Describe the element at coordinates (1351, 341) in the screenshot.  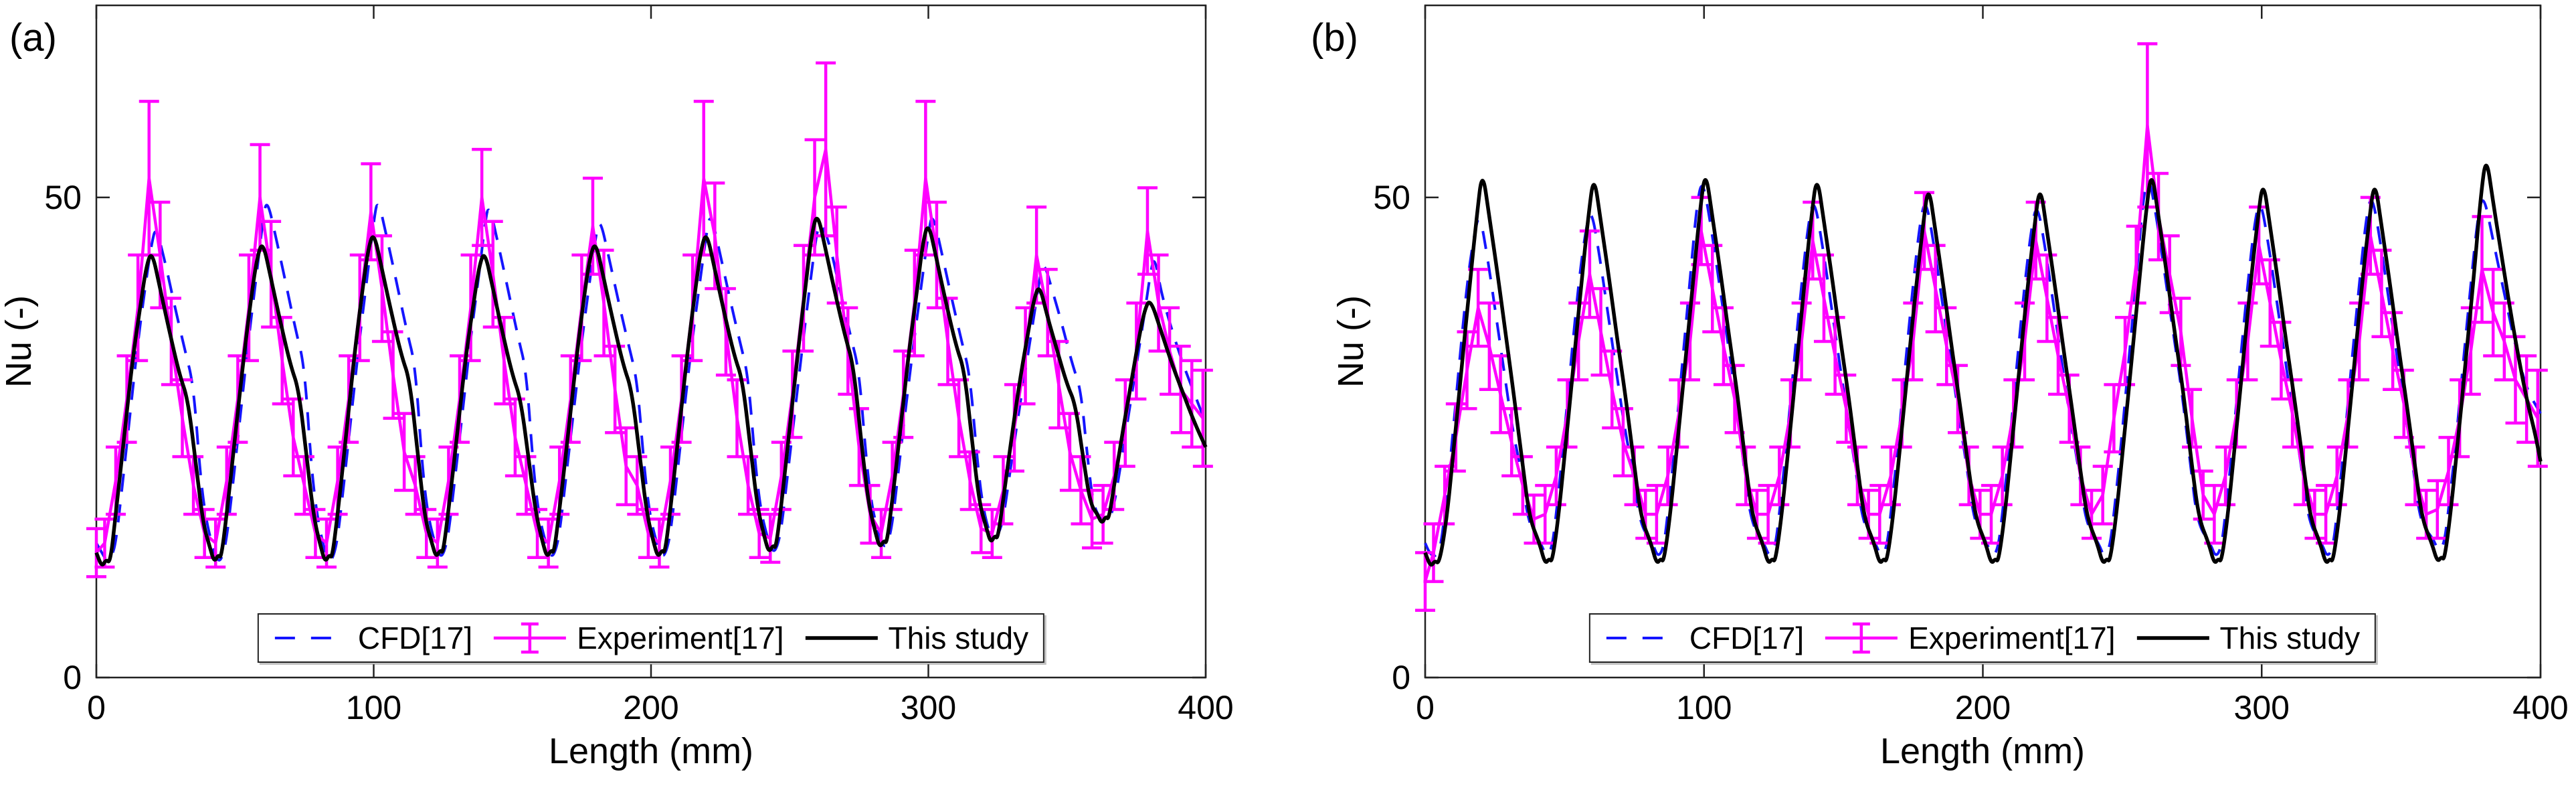
I see `y-axis-label-b: Nu (-)` at that location.